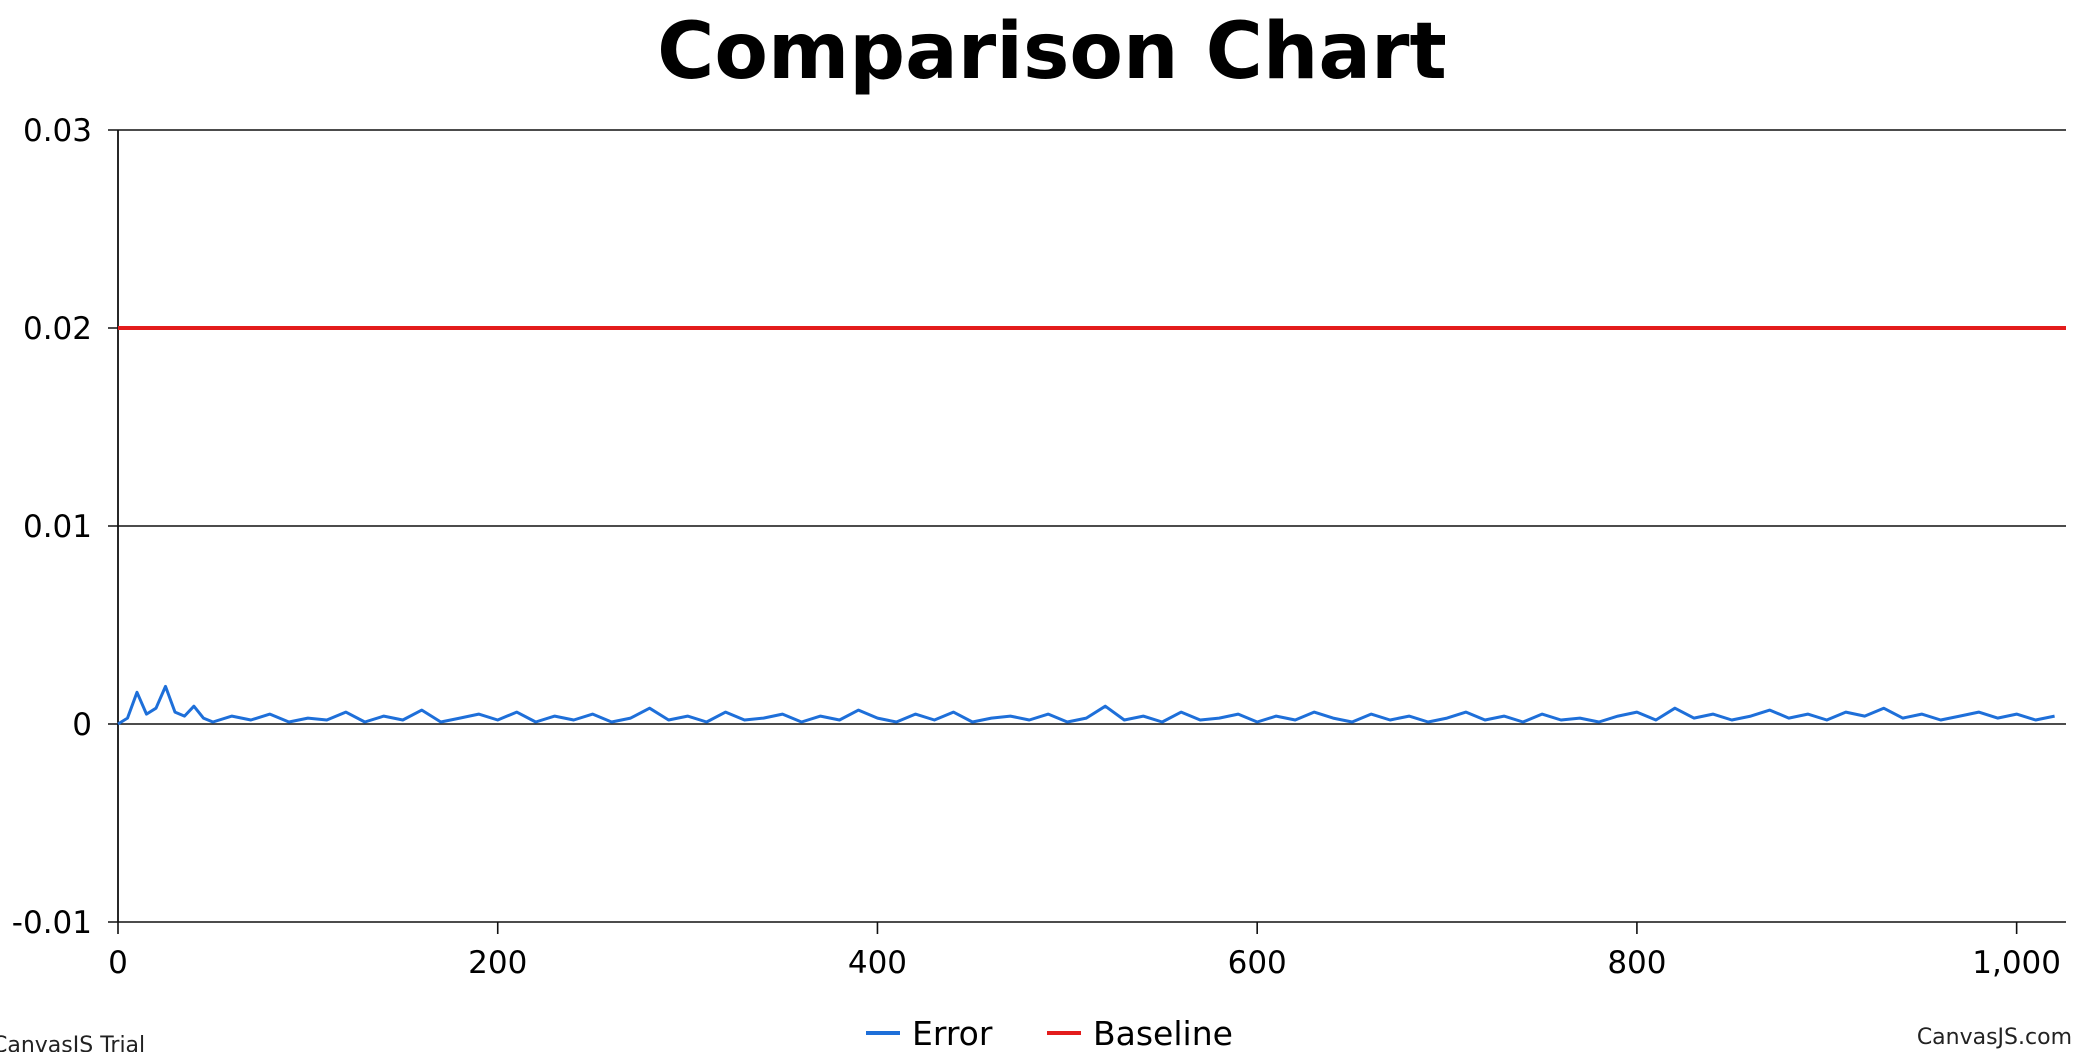  I want to click on y-tick-label: 0, so click(82, 725).